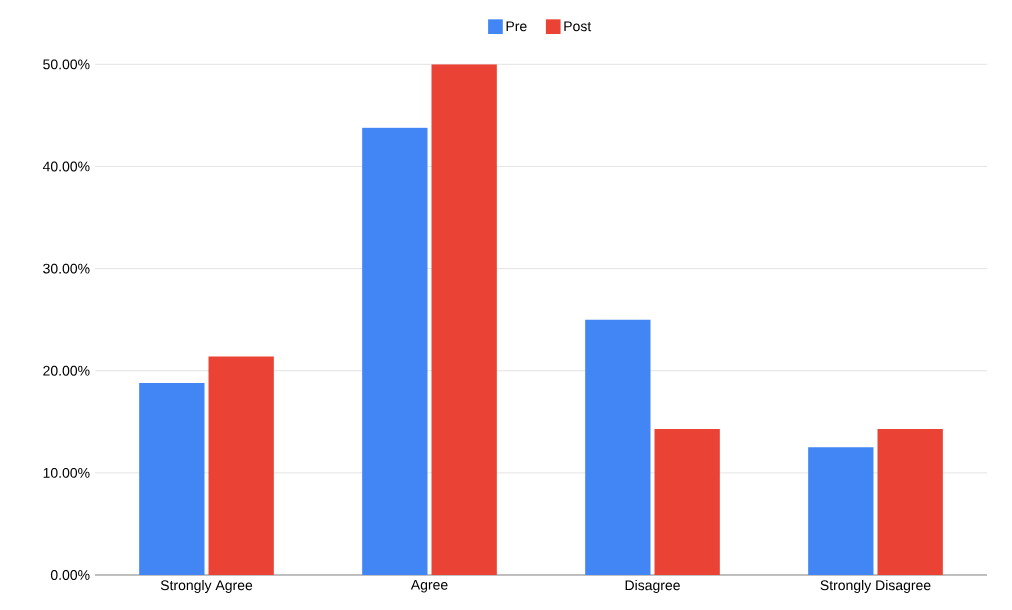 This screenshot has width=1012, height=610. I want to click on legend-label: Post, so click(578, 26).